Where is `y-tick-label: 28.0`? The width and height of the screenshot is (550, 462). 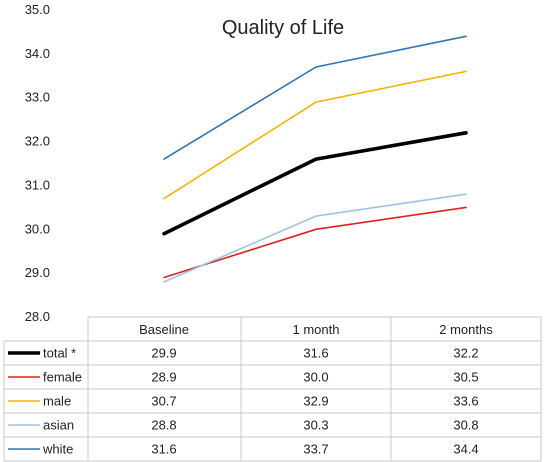
y-tick-label: 28.0 is located at coordinates (37, 316).